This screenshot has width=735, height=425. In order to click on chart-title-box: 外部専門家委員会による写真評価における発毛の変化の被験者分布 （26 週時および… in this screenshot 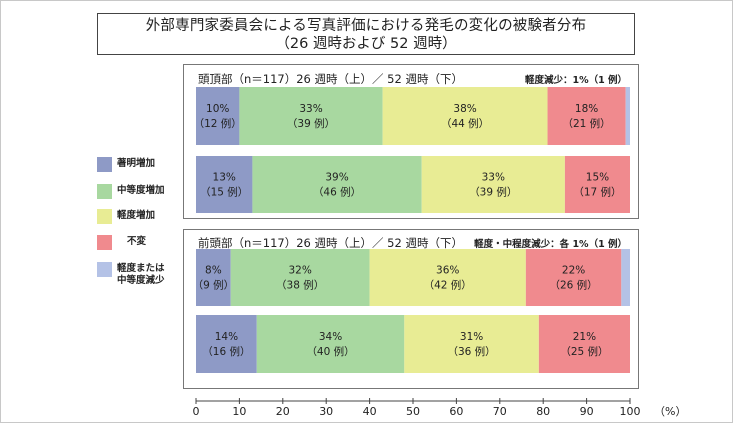, I will do `click(366, 34)`.